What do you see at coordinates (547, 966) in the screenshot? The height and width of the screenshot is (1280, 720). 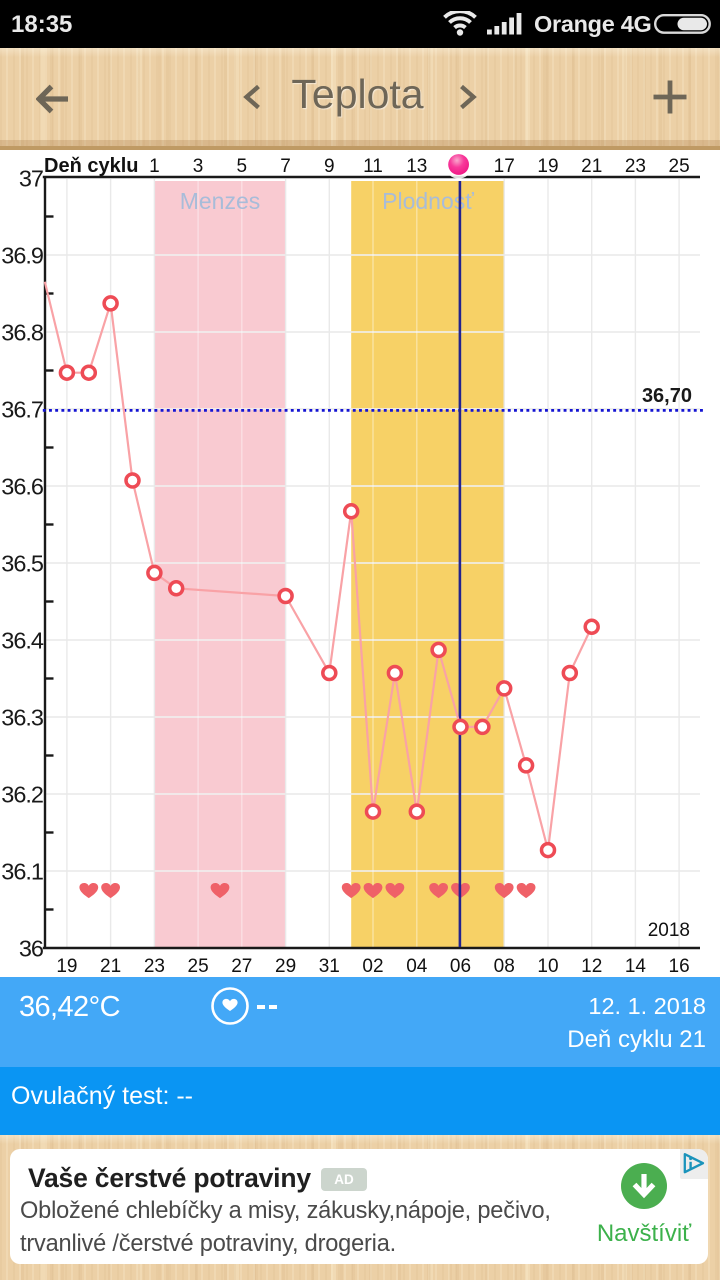 I see `svg-text: 10` at bounding box center [547, 966].